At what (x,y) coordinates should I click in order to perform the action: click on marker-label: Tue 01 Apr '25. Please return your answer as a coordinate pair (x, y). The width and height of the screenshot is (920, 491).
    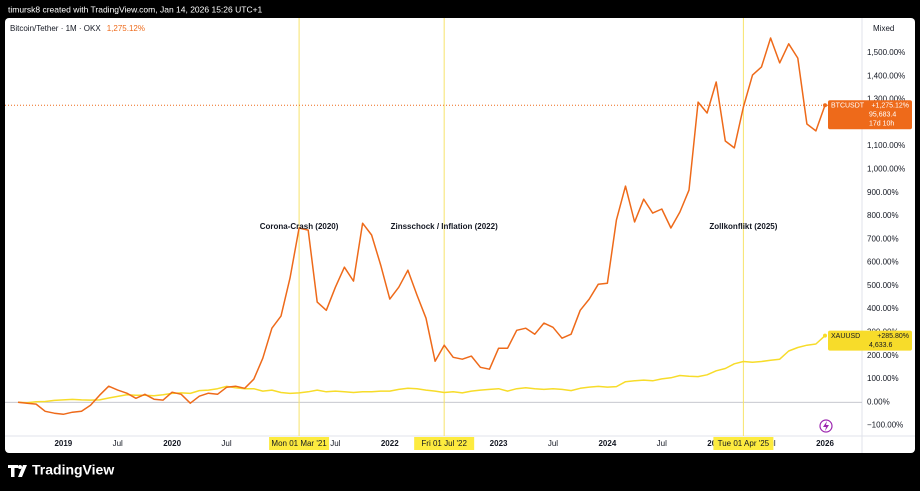
    Looking at the image, I should click on (744, 443).